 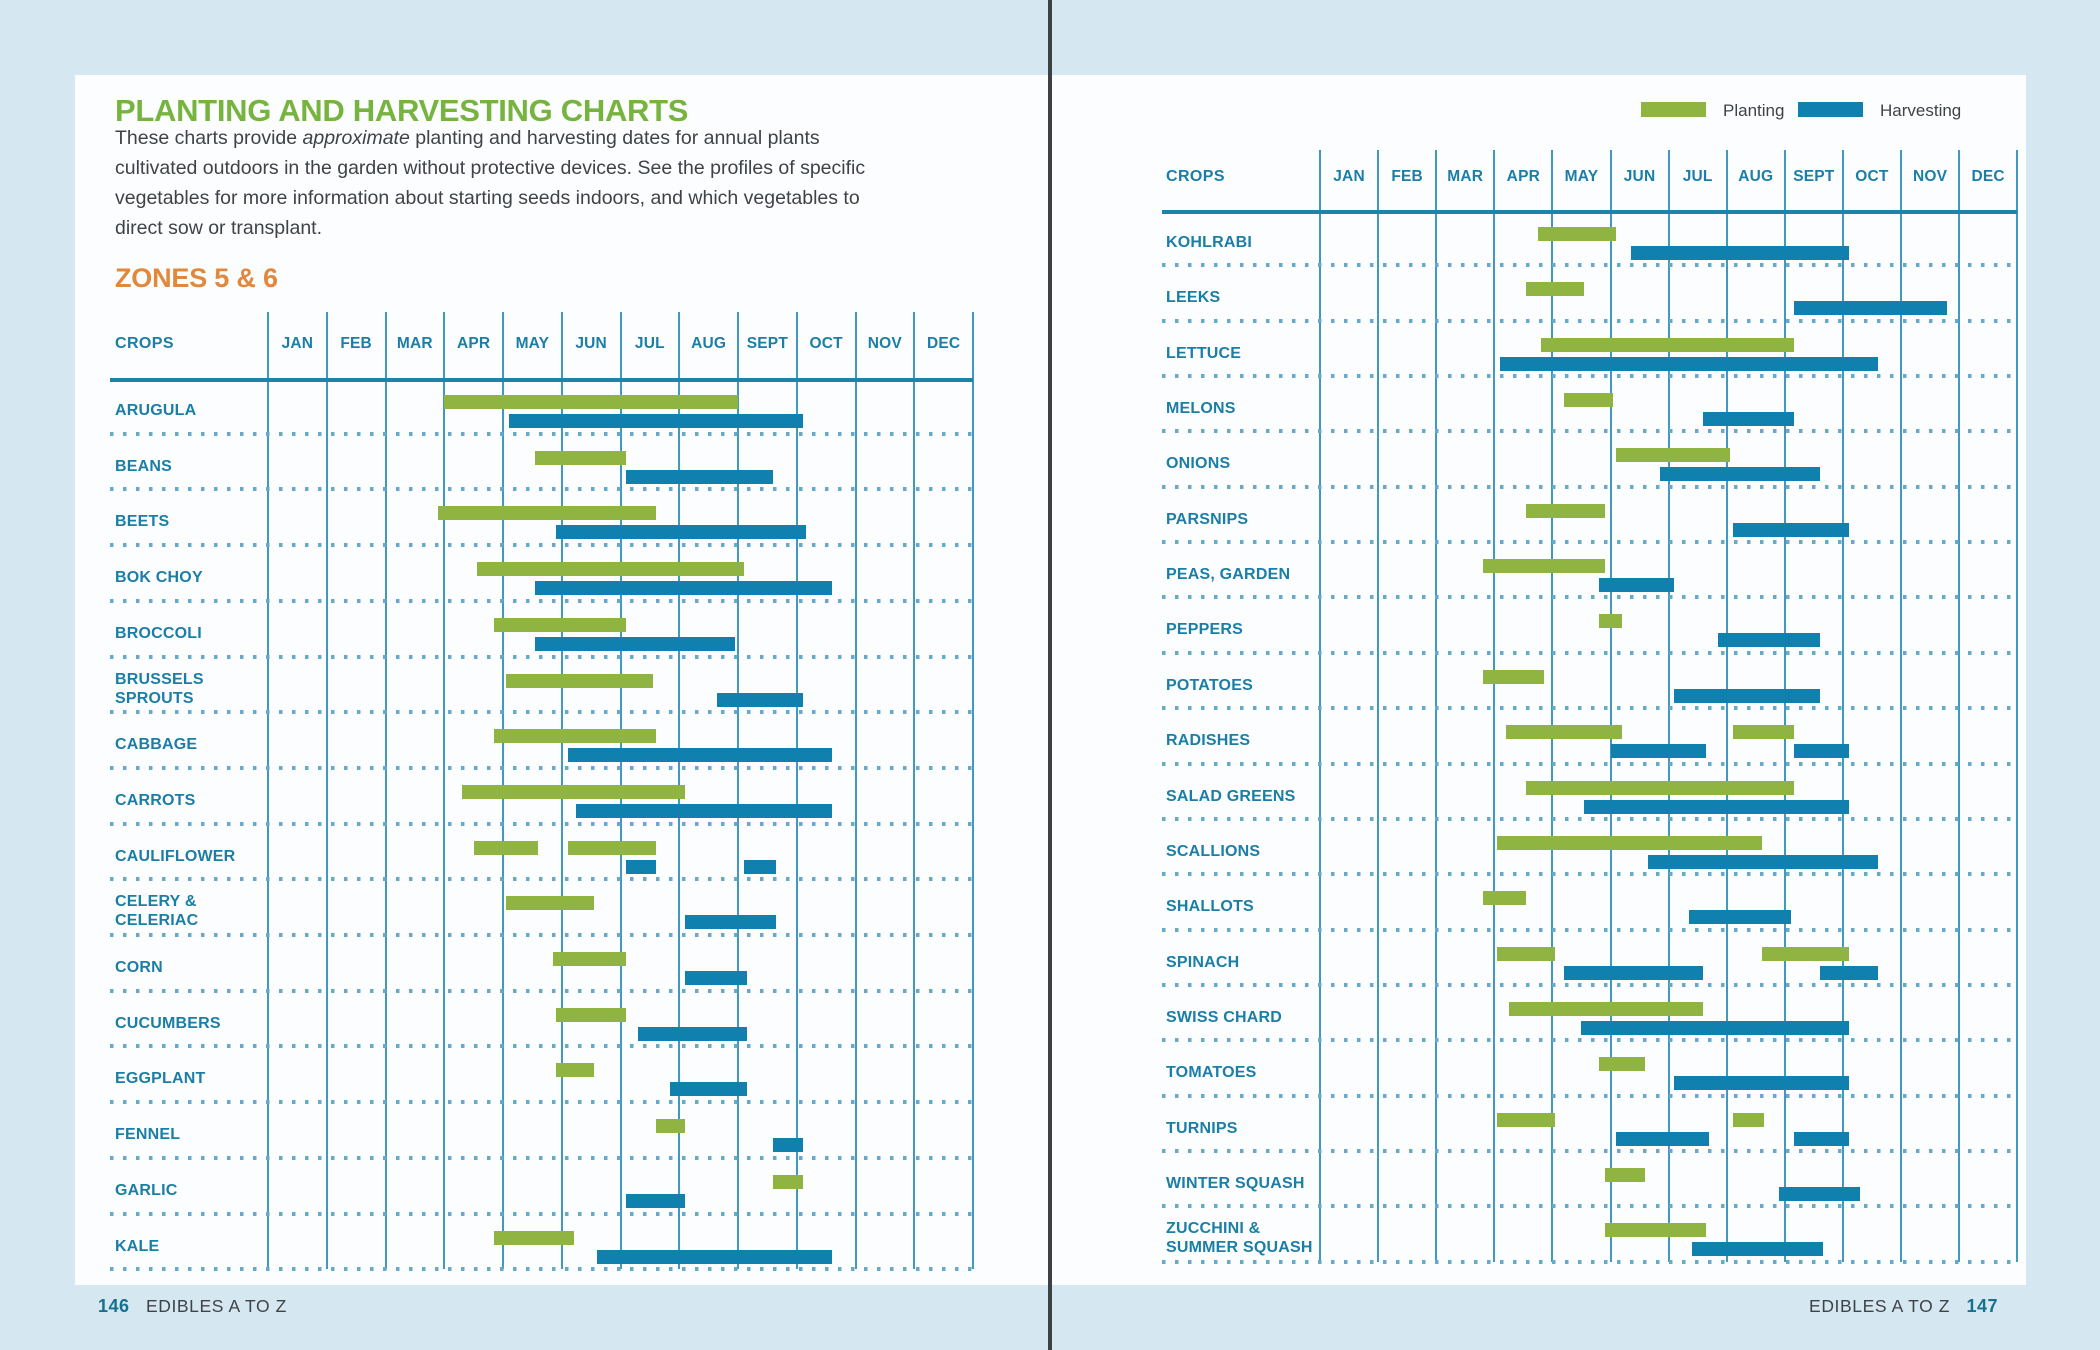 What do you see at coordinates (196, 278) in the screenshot?
I see `zone-heading: ZONES 5 & 6` at bounding box center [196, 278].